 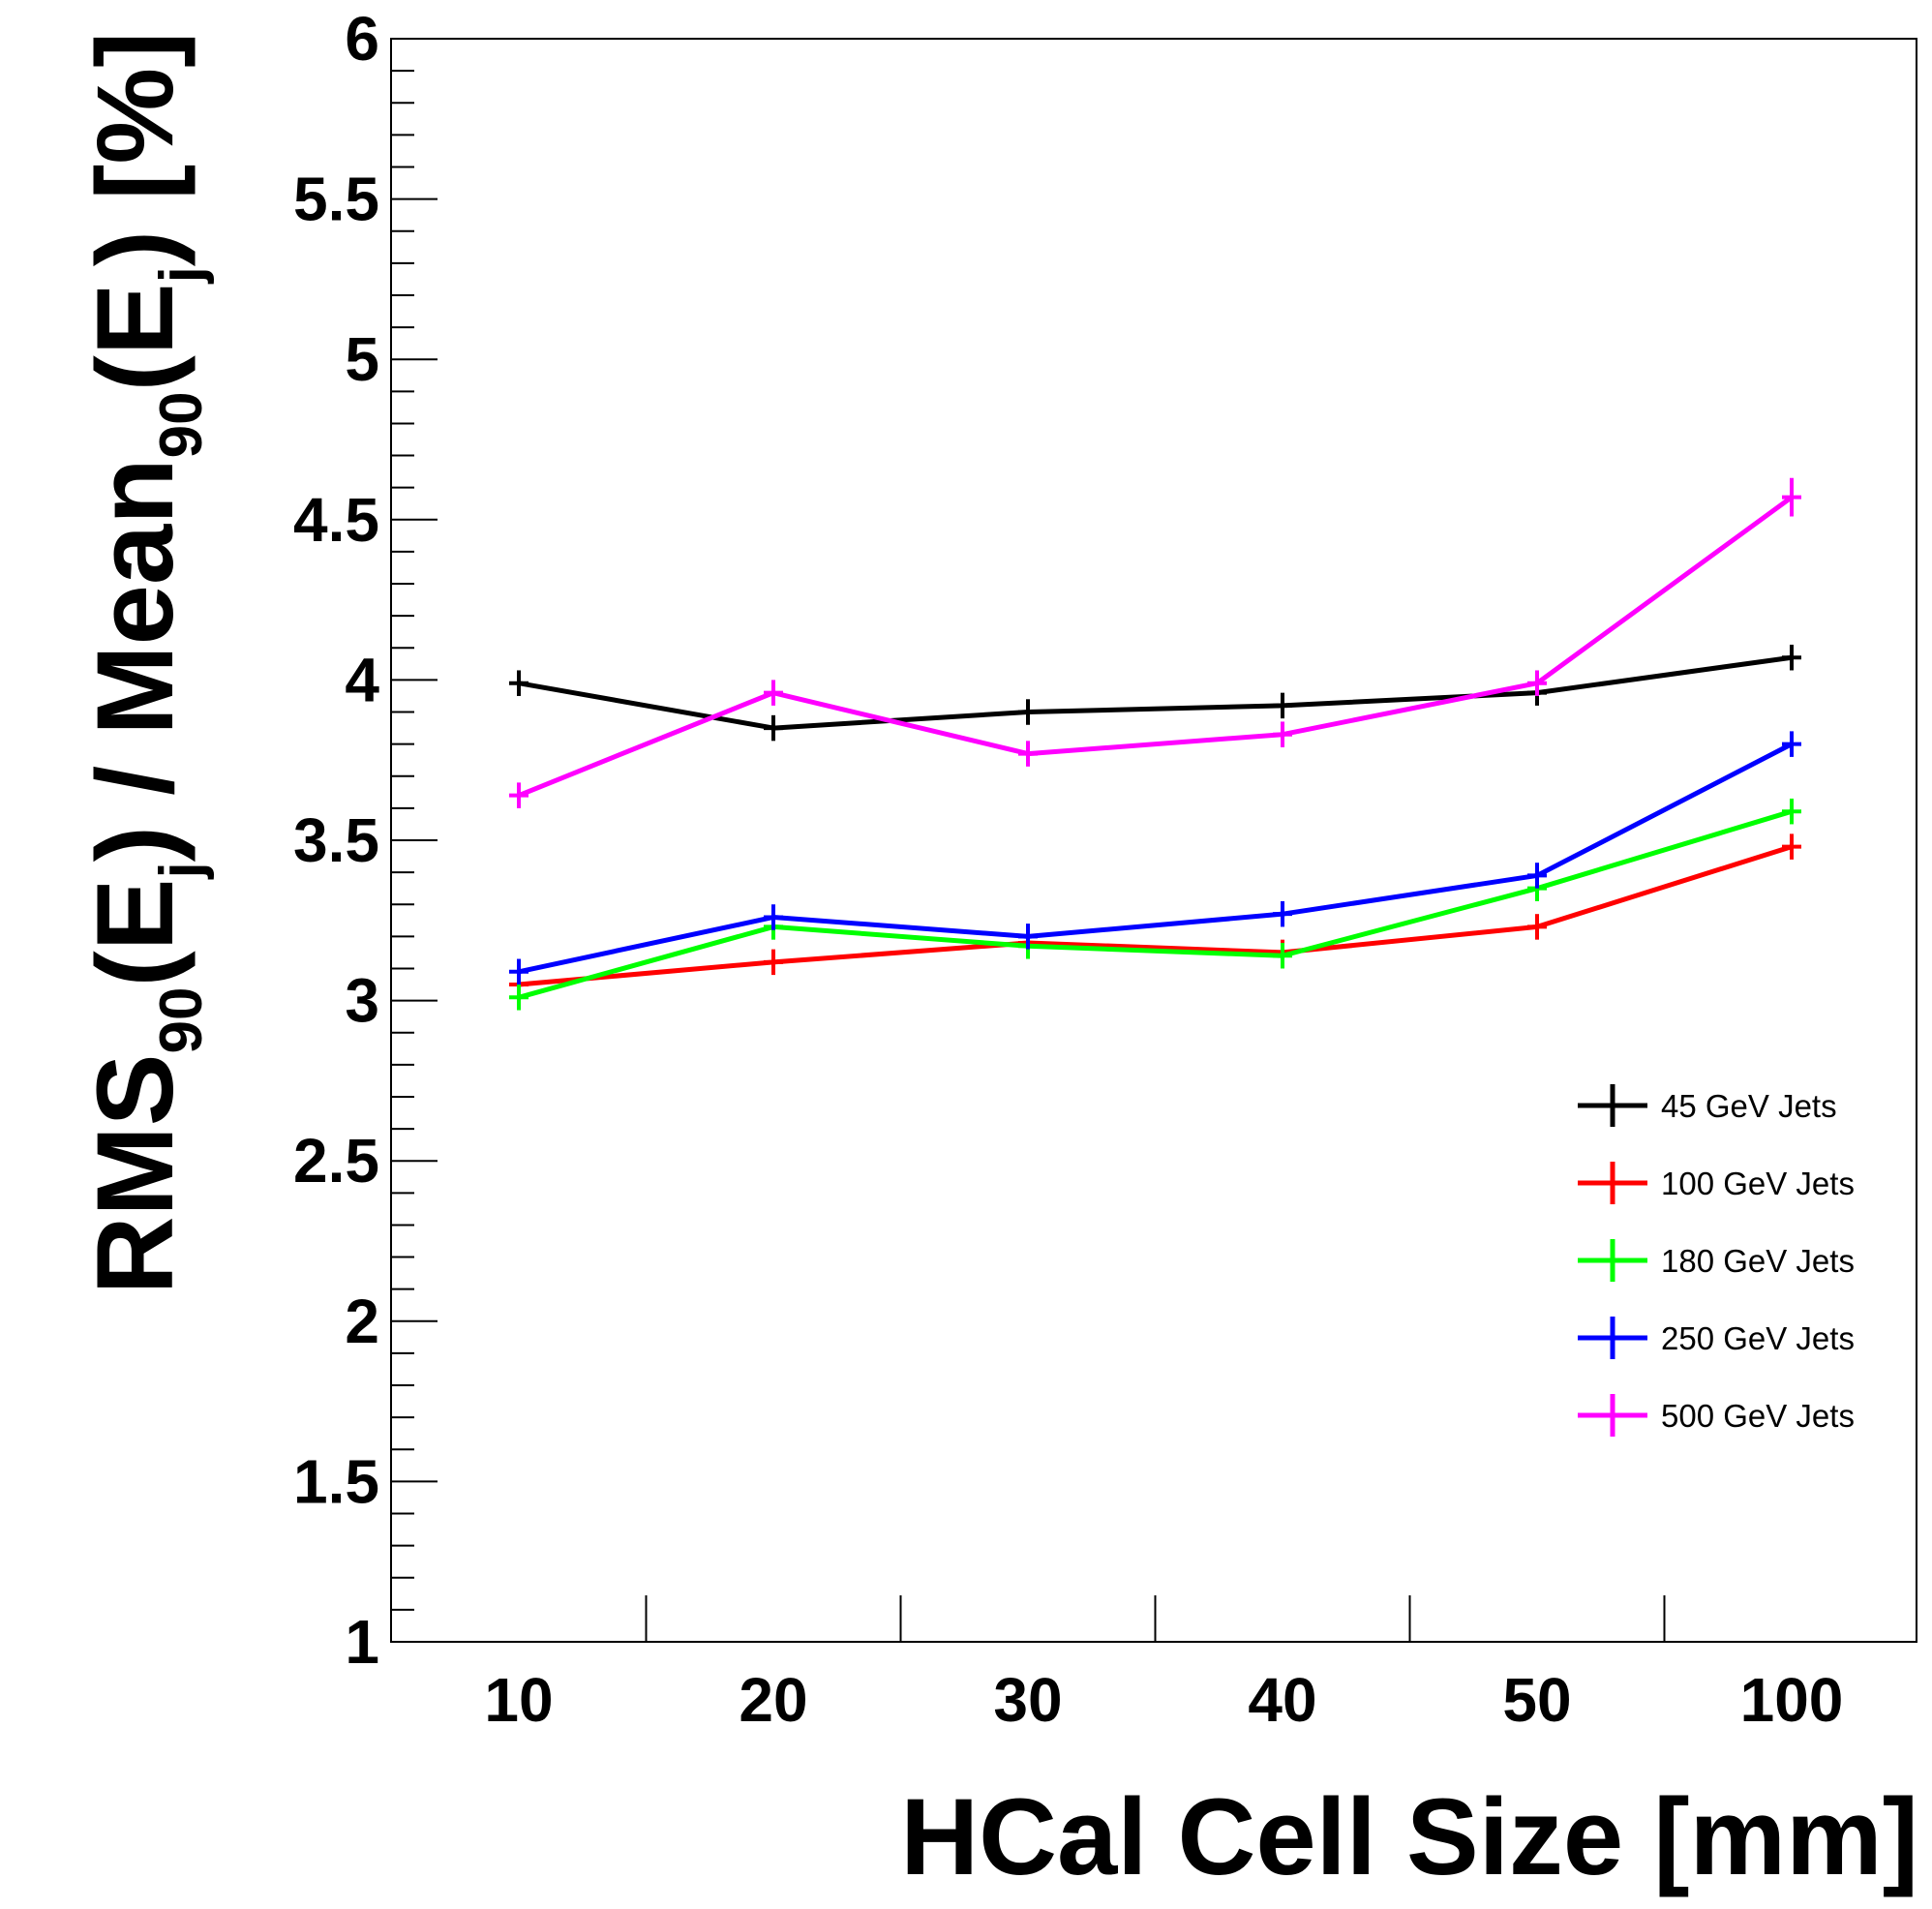 I want to click on y-tick-label: 3.5, so click(x=336, y=840).